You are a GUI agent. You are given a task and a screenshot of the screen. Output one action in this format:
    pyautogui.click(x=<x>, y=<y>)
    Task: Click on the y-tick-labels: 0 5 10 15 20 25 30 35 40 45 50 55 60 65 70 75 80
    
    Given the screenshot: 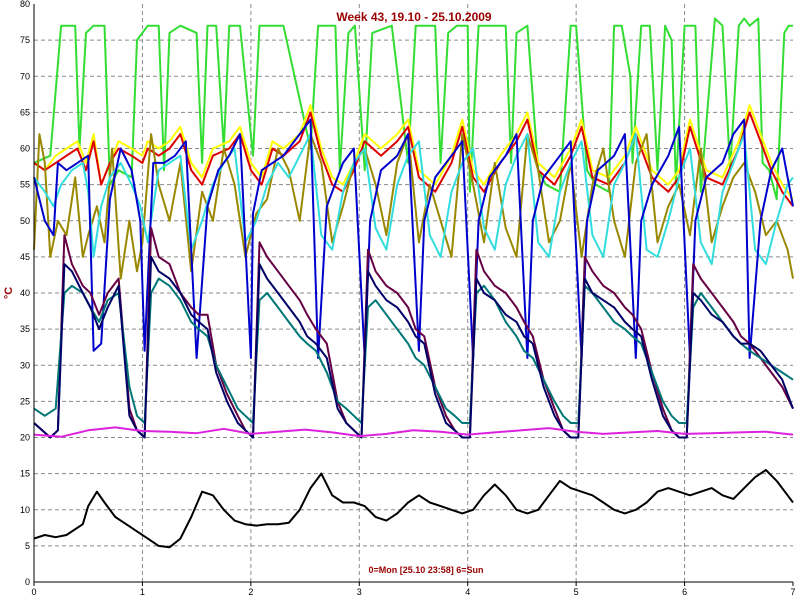 What is the action you would take?
    pyautogui.click(x=25, y=293)
    